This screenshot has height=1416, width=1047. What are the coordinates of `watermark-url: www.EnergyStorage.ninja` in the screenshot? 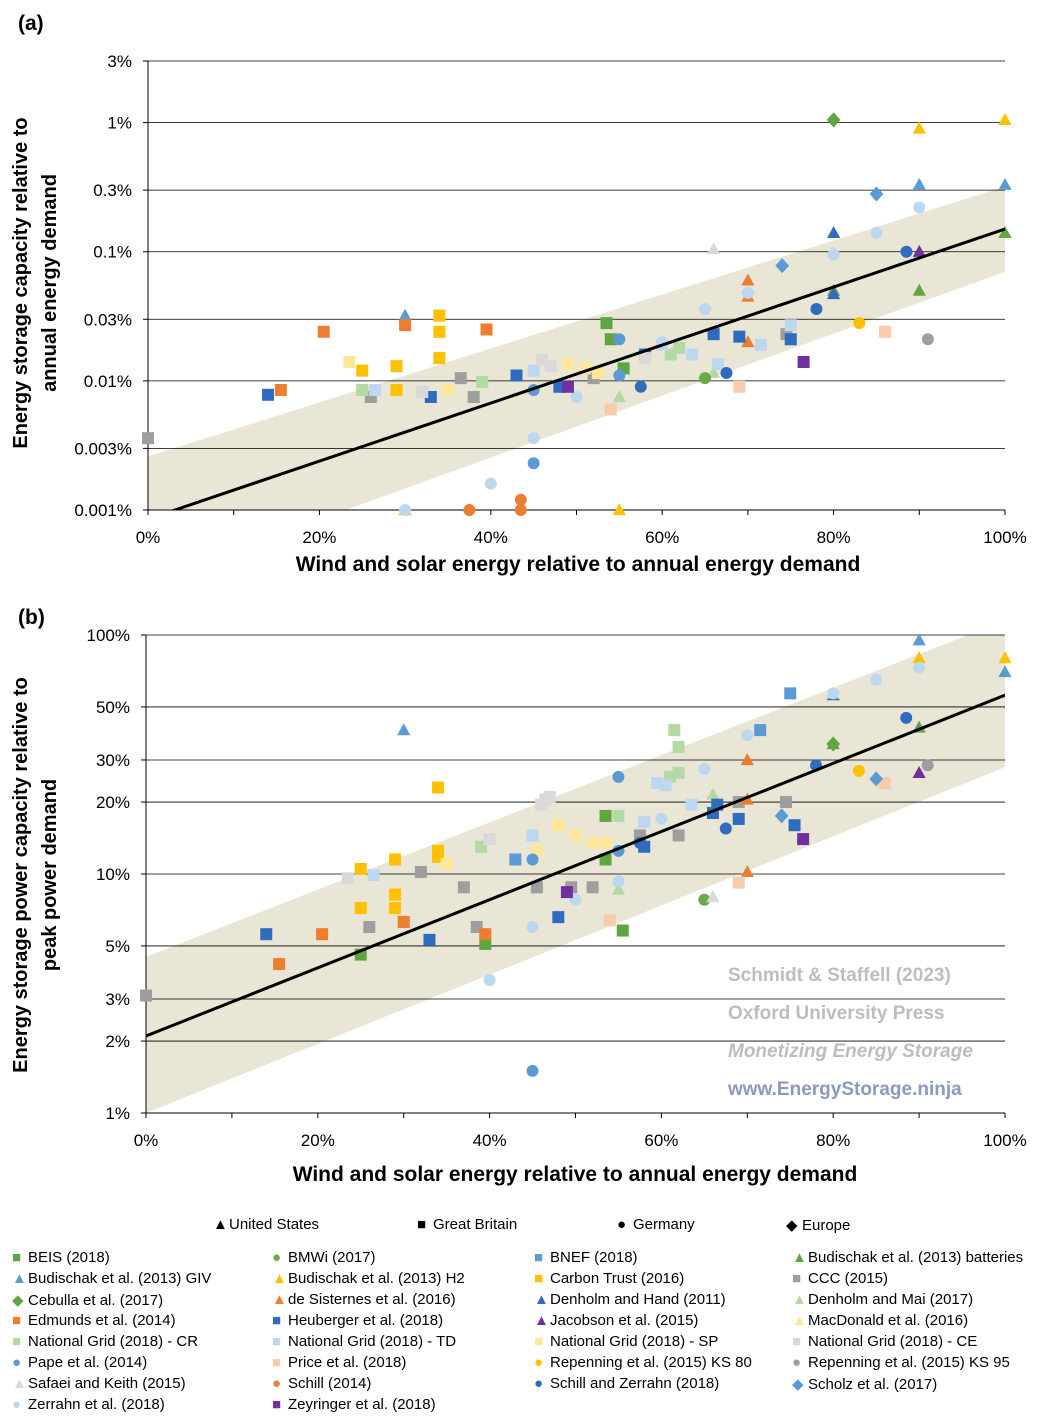 It's located at (844, 1089).